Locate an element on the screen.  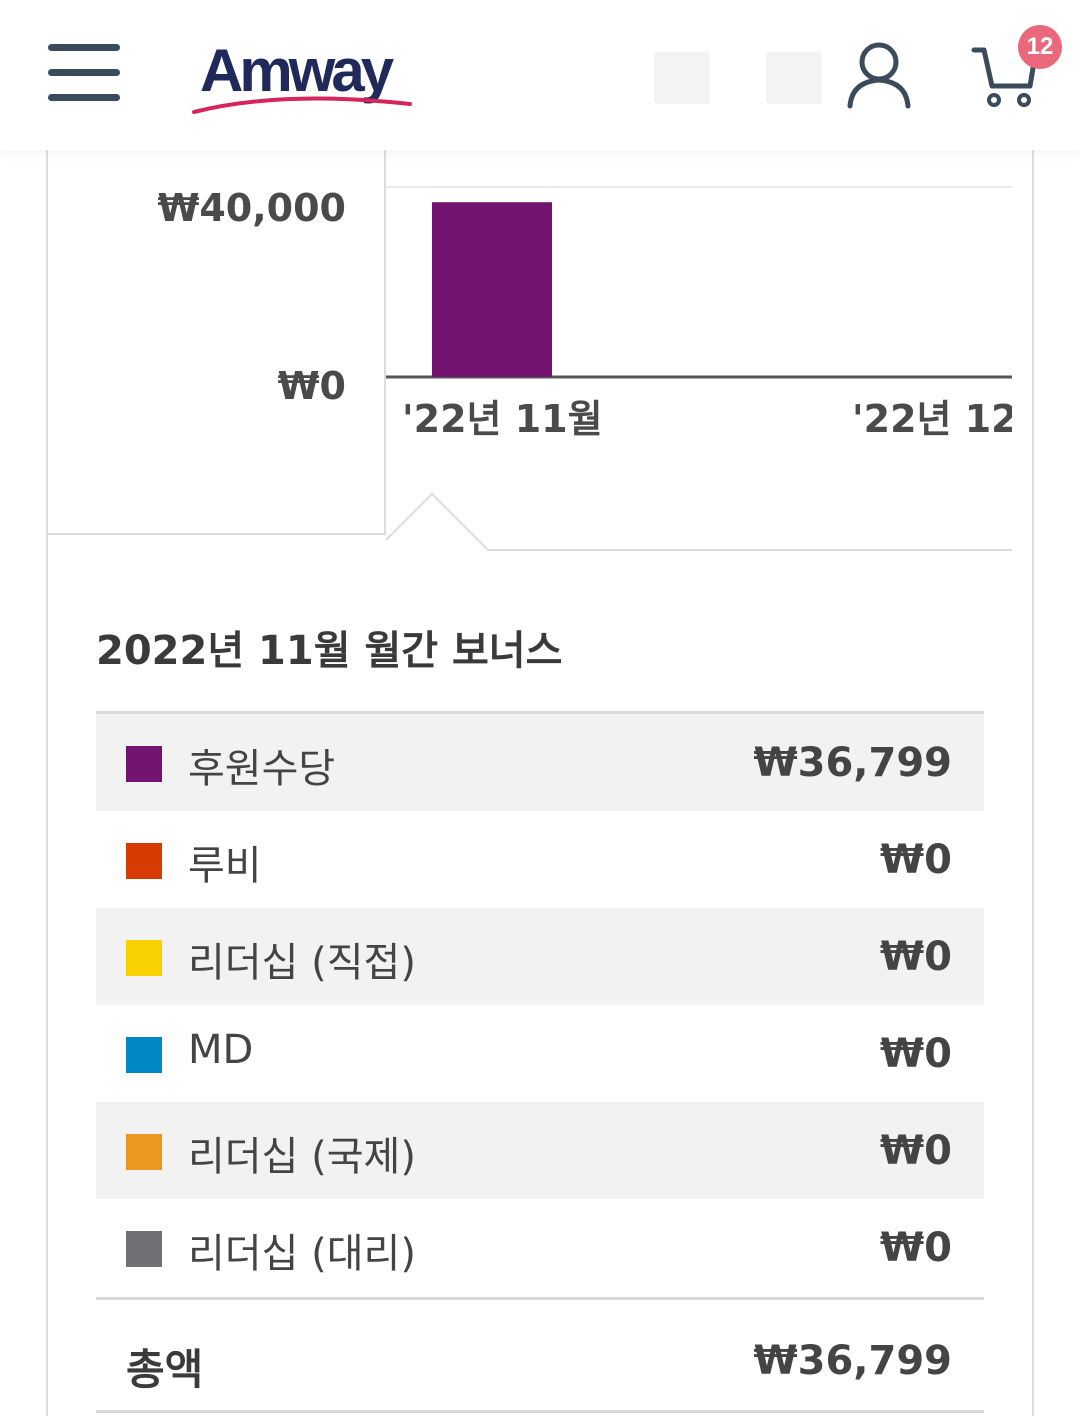
bonus-label: 루비 is located at coordinates (225, 866).